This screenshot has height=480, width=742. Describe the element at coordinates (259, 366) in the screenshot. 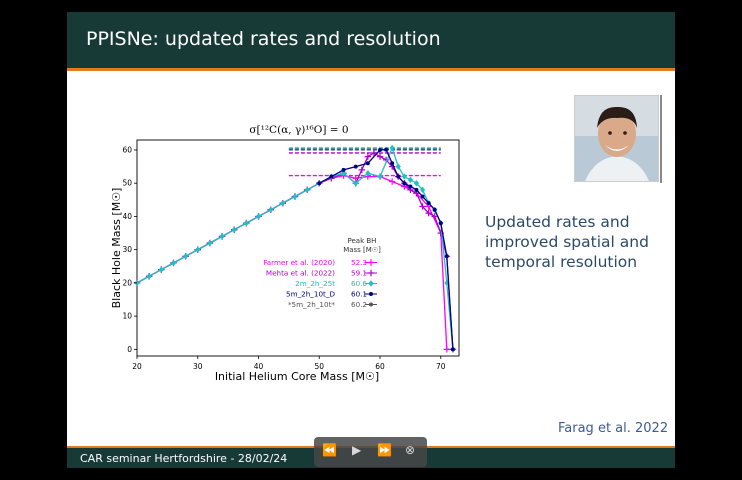

I see `x-tick-label: 40` at that location.